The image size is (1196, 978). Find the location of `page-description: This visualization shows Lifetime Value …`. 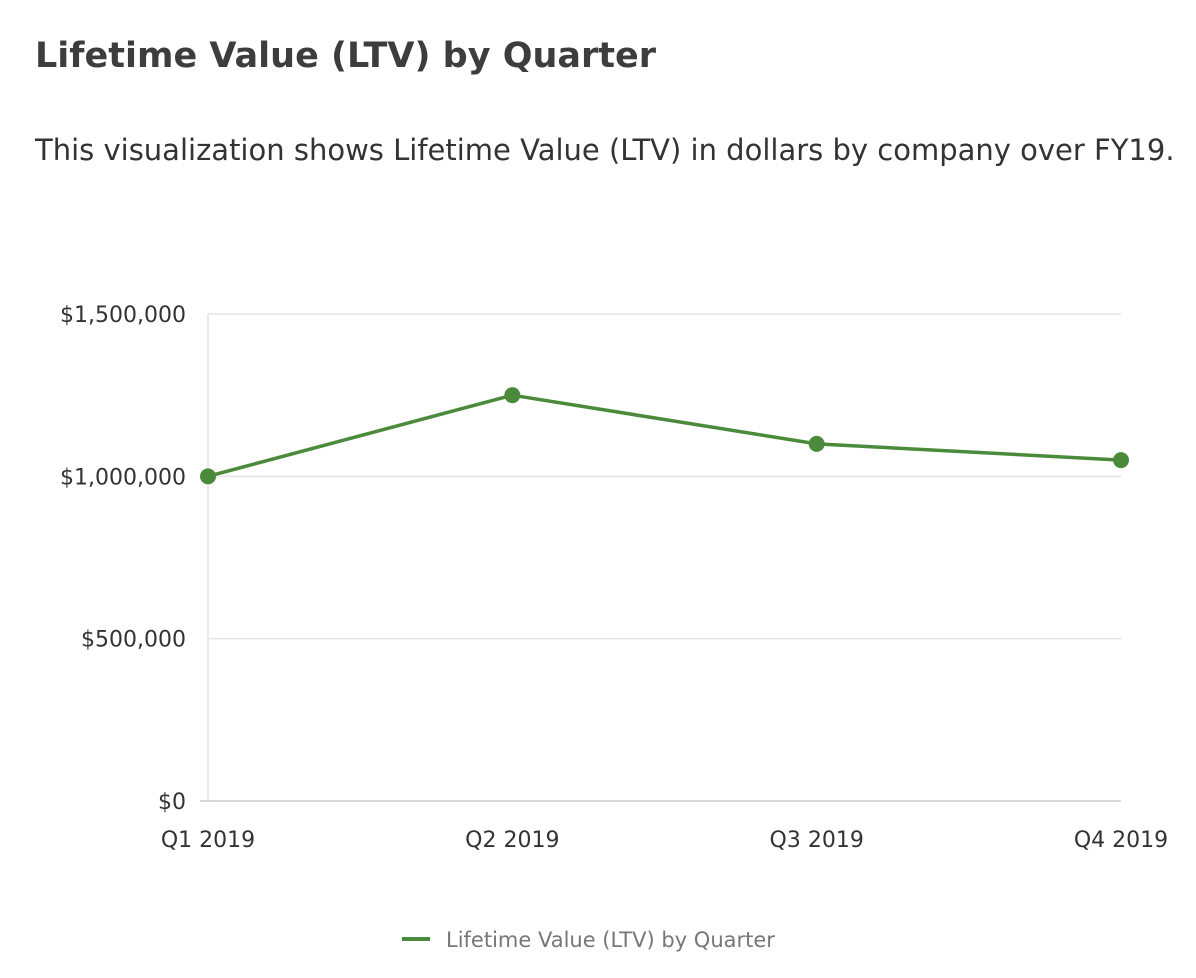

page-description: This visualization shows Lifetime Value … is located at coordinates (605, 150).